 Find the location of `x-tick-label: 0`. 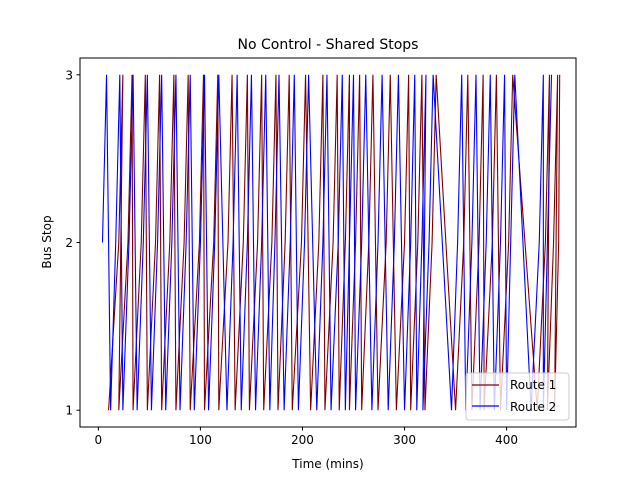

x-tick-label: 0 is located at coordinates (99, 440).